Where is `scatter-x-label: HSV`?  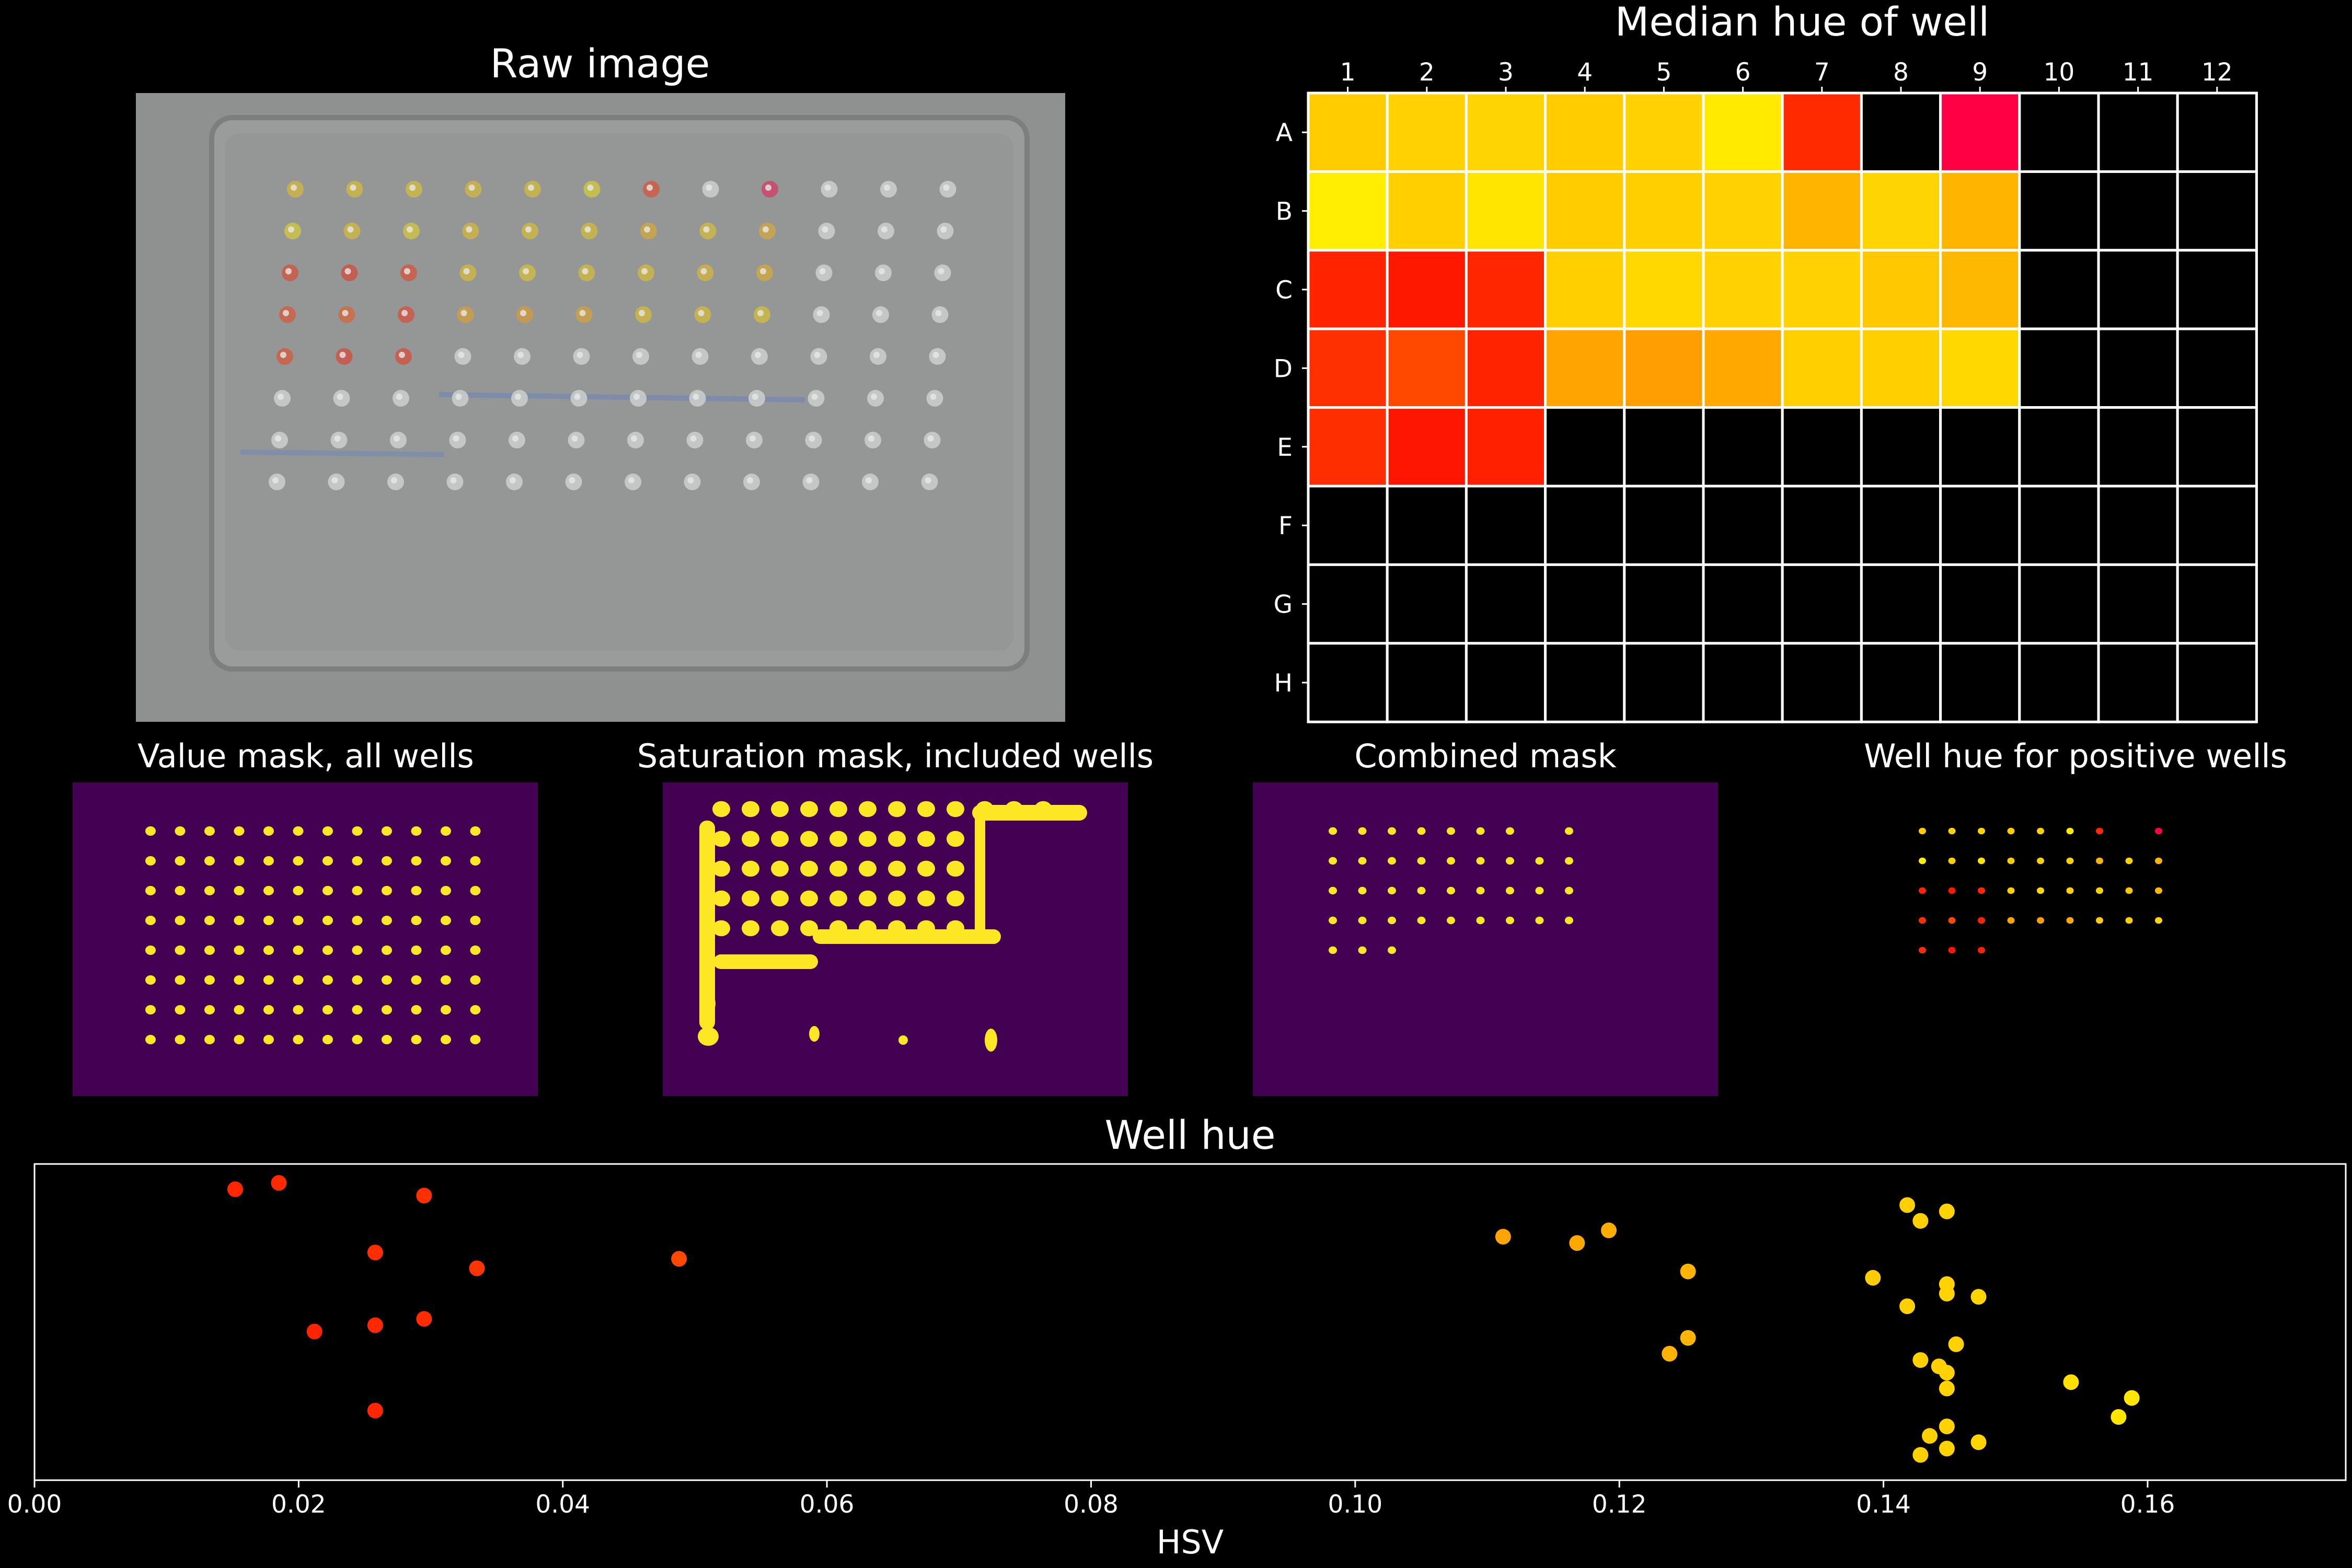
scatter-x-label: HSV is located at coordinates (1190, 1542).